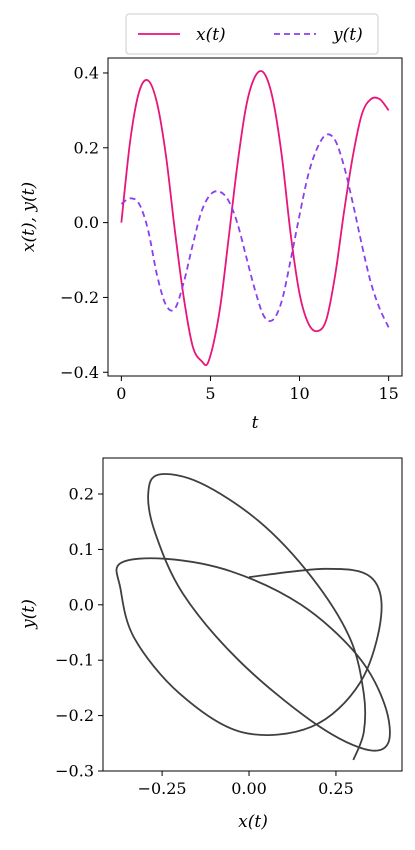 This screenshot has height=850, width=415. I want to click on x-tick-label: 15, so click(388, 393).